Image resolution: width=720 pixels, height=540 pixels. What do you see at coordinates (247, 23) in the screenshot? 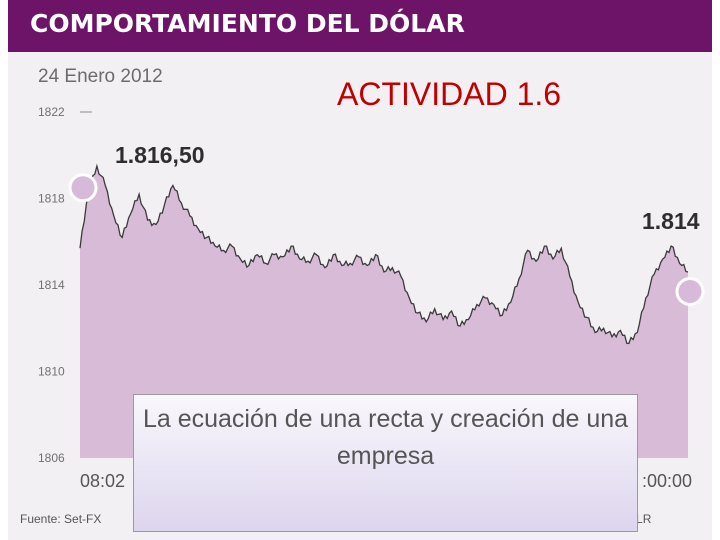
I see `chart-title: COMPORTAMIENTO DEL DÓLAR` at bounding box center [247, 23].